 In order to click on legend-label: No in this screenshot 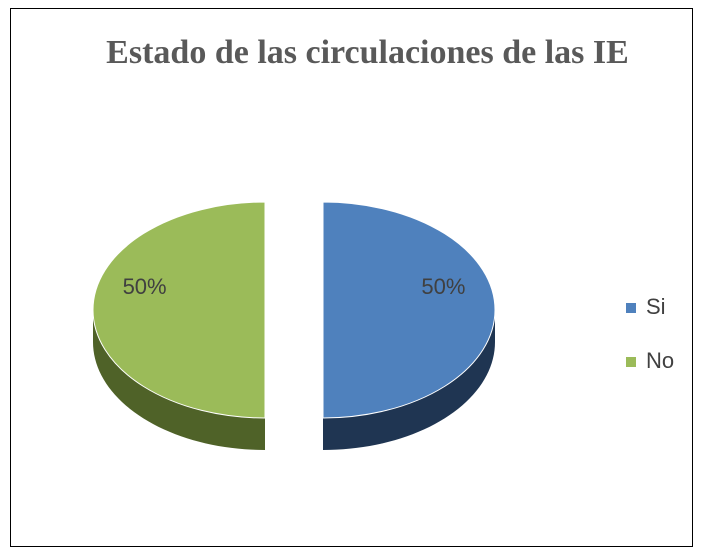, I will do `click(660, 360)`.